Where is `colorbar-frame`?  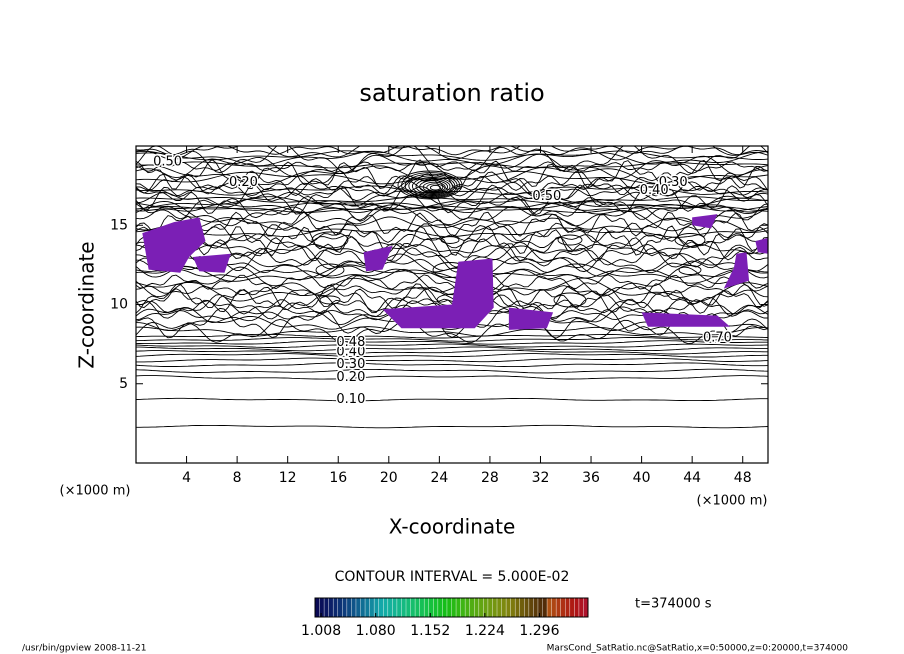
colorbar-frame is located at coordinates (451, 607).